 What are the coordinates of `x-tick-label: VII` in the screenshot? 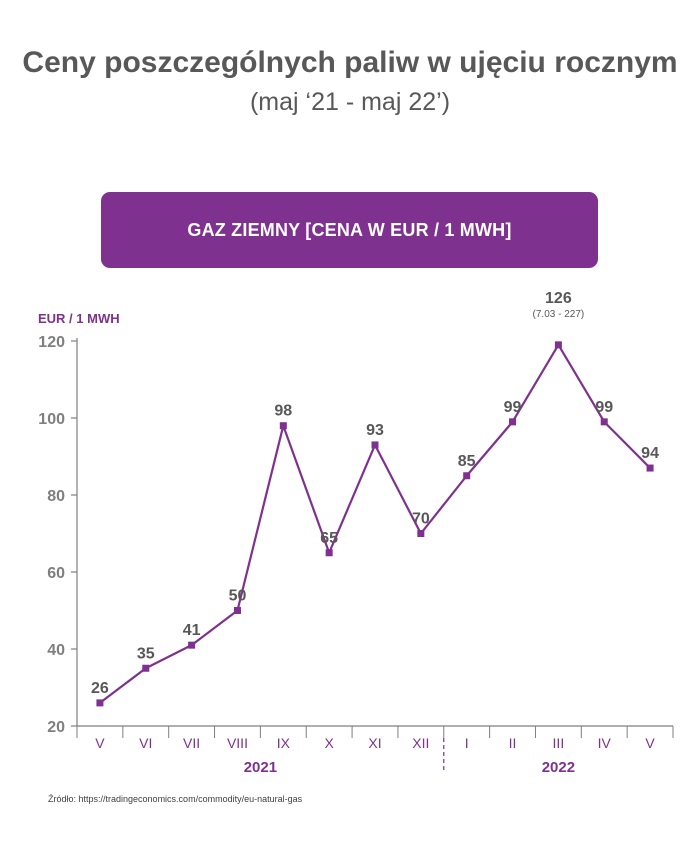 It's located at (191, 743).